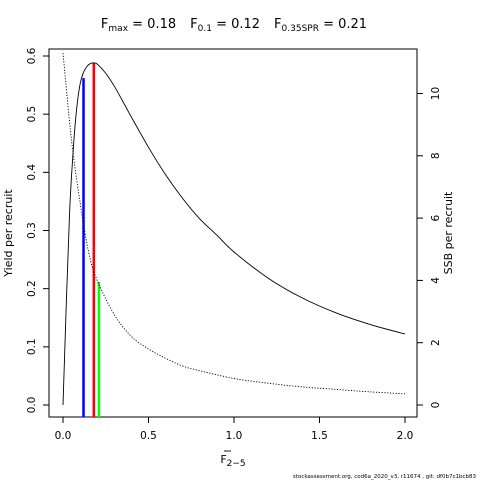 This screenshot has height=480, width=480. What do you see at coordinates (32, 230) in the screenshot?
I see `y-left-tick-label: 0.3` at bounding box center [32, 230].